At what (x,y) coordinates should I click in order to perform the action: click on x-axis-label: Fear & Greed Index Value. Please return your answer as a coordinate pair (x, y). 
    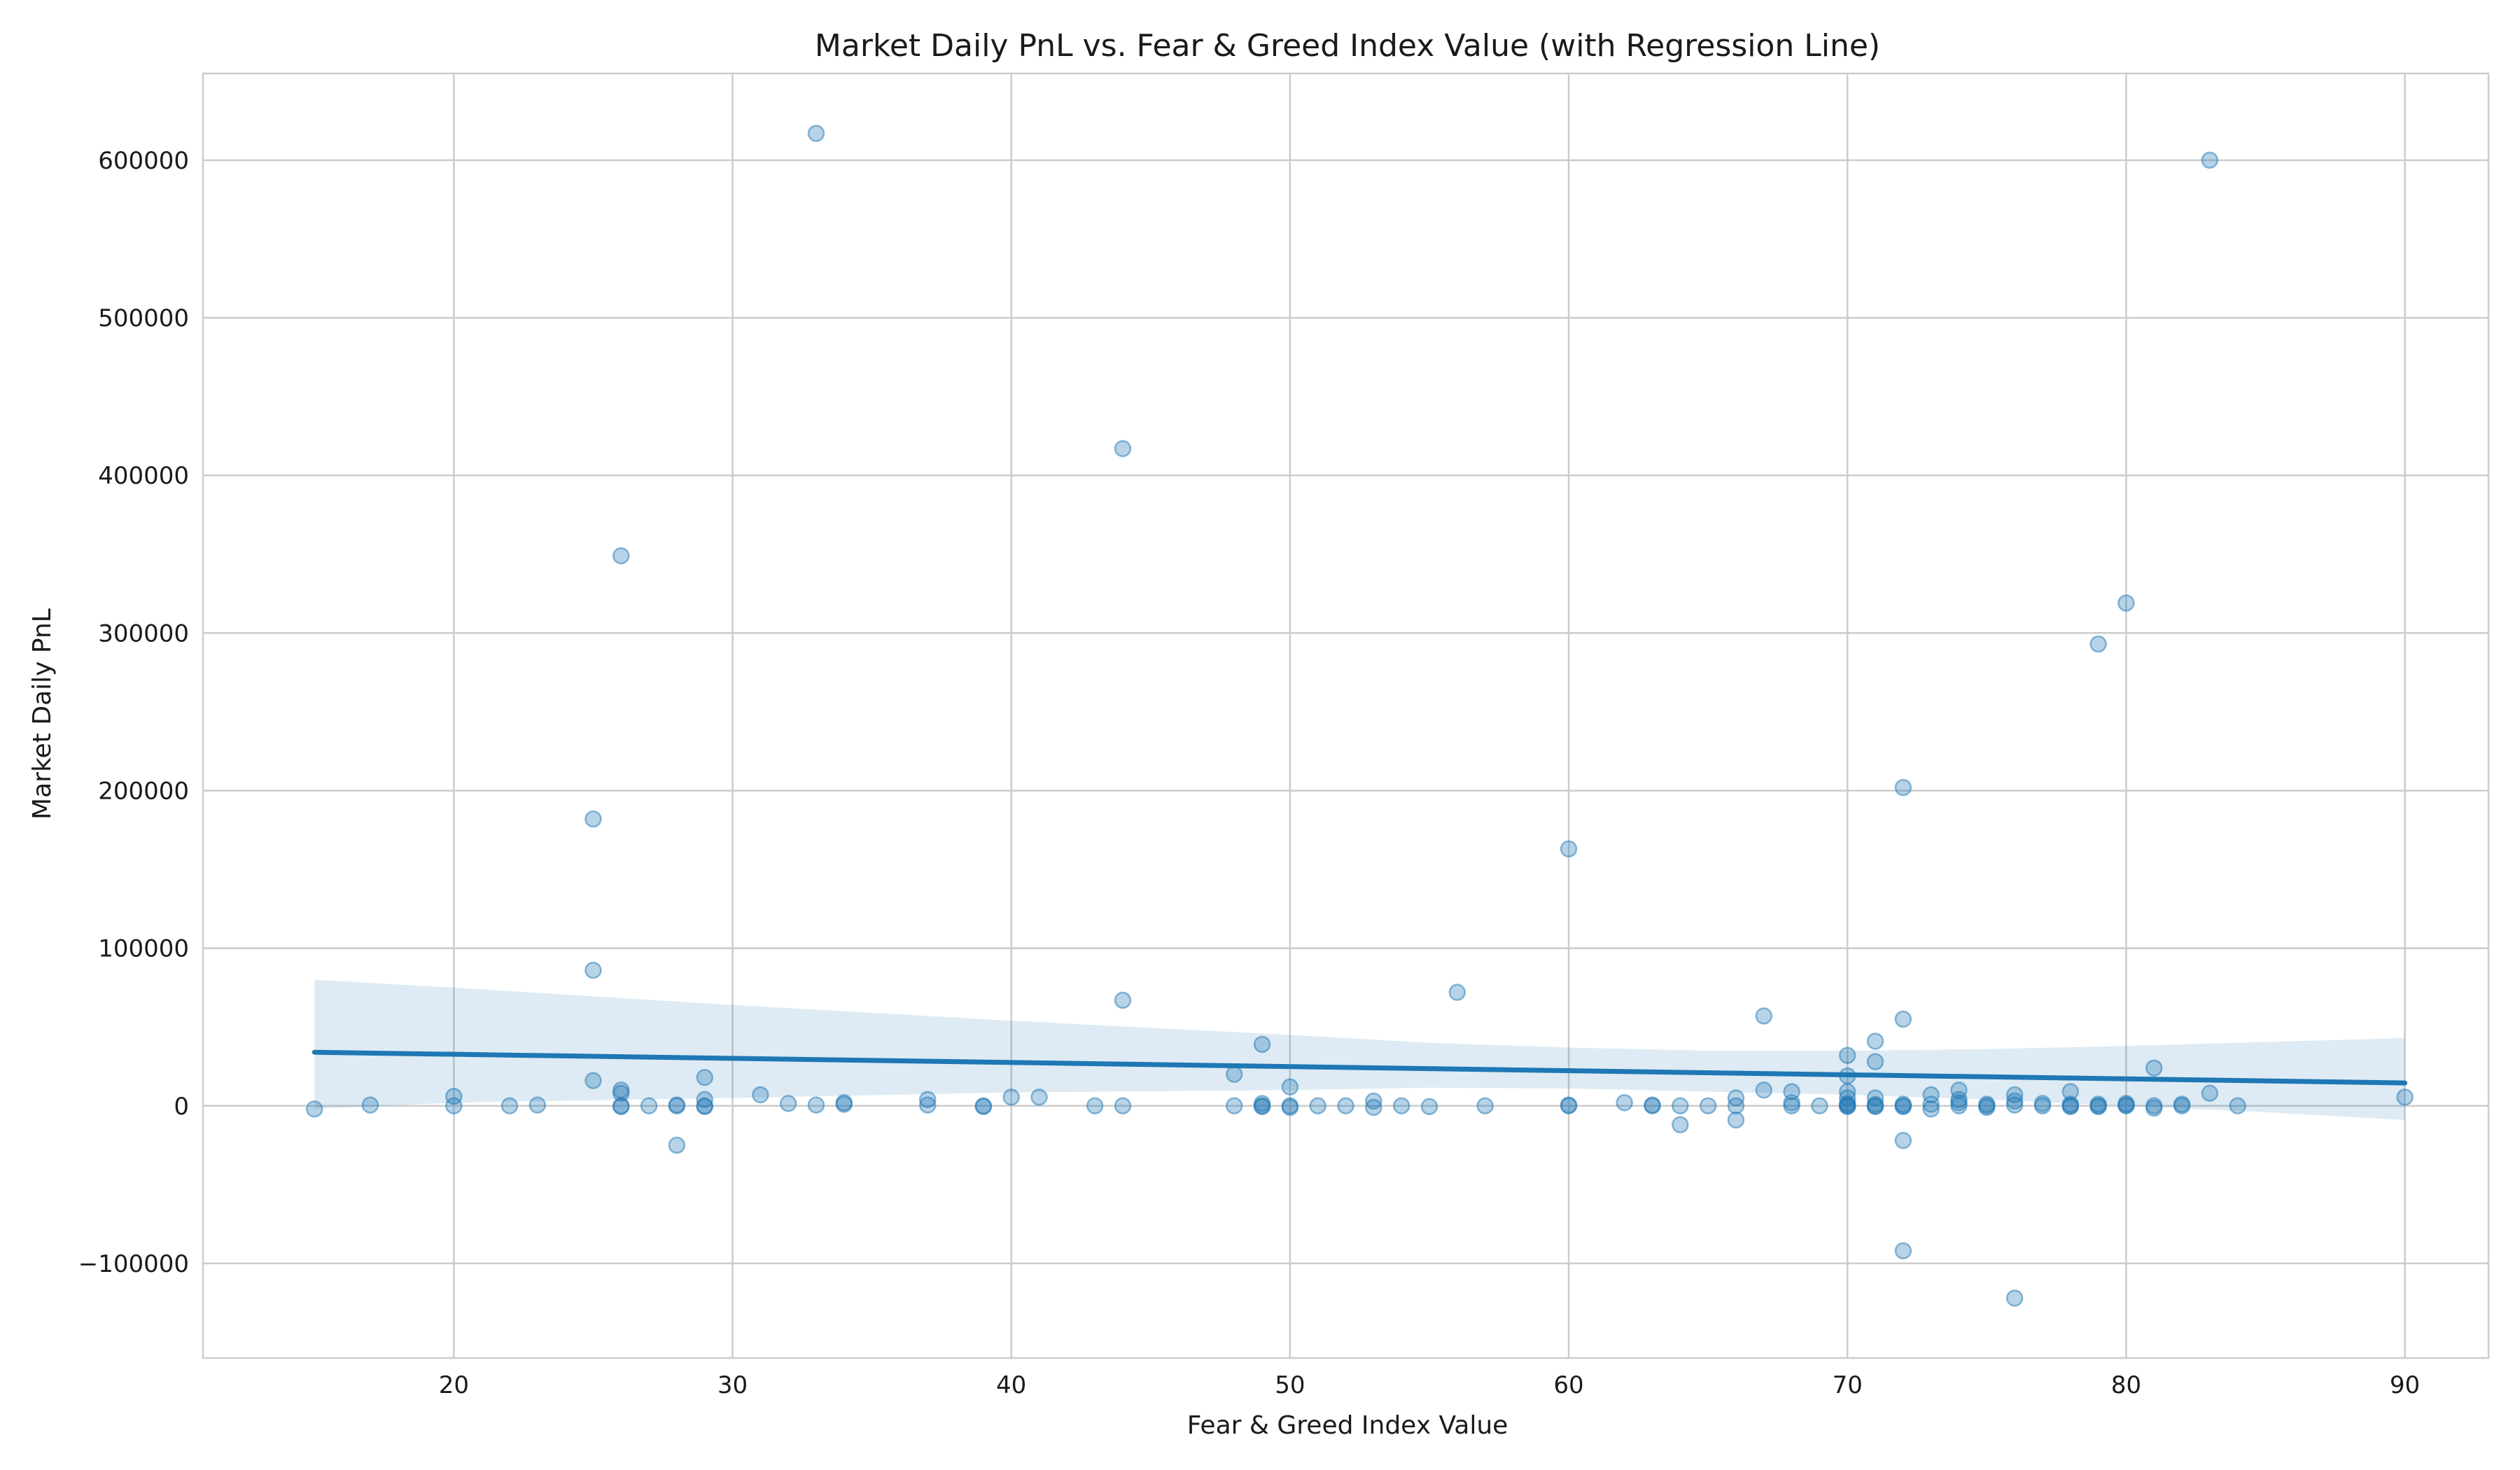
    Looking at the image, I should click on (1347, 1425).